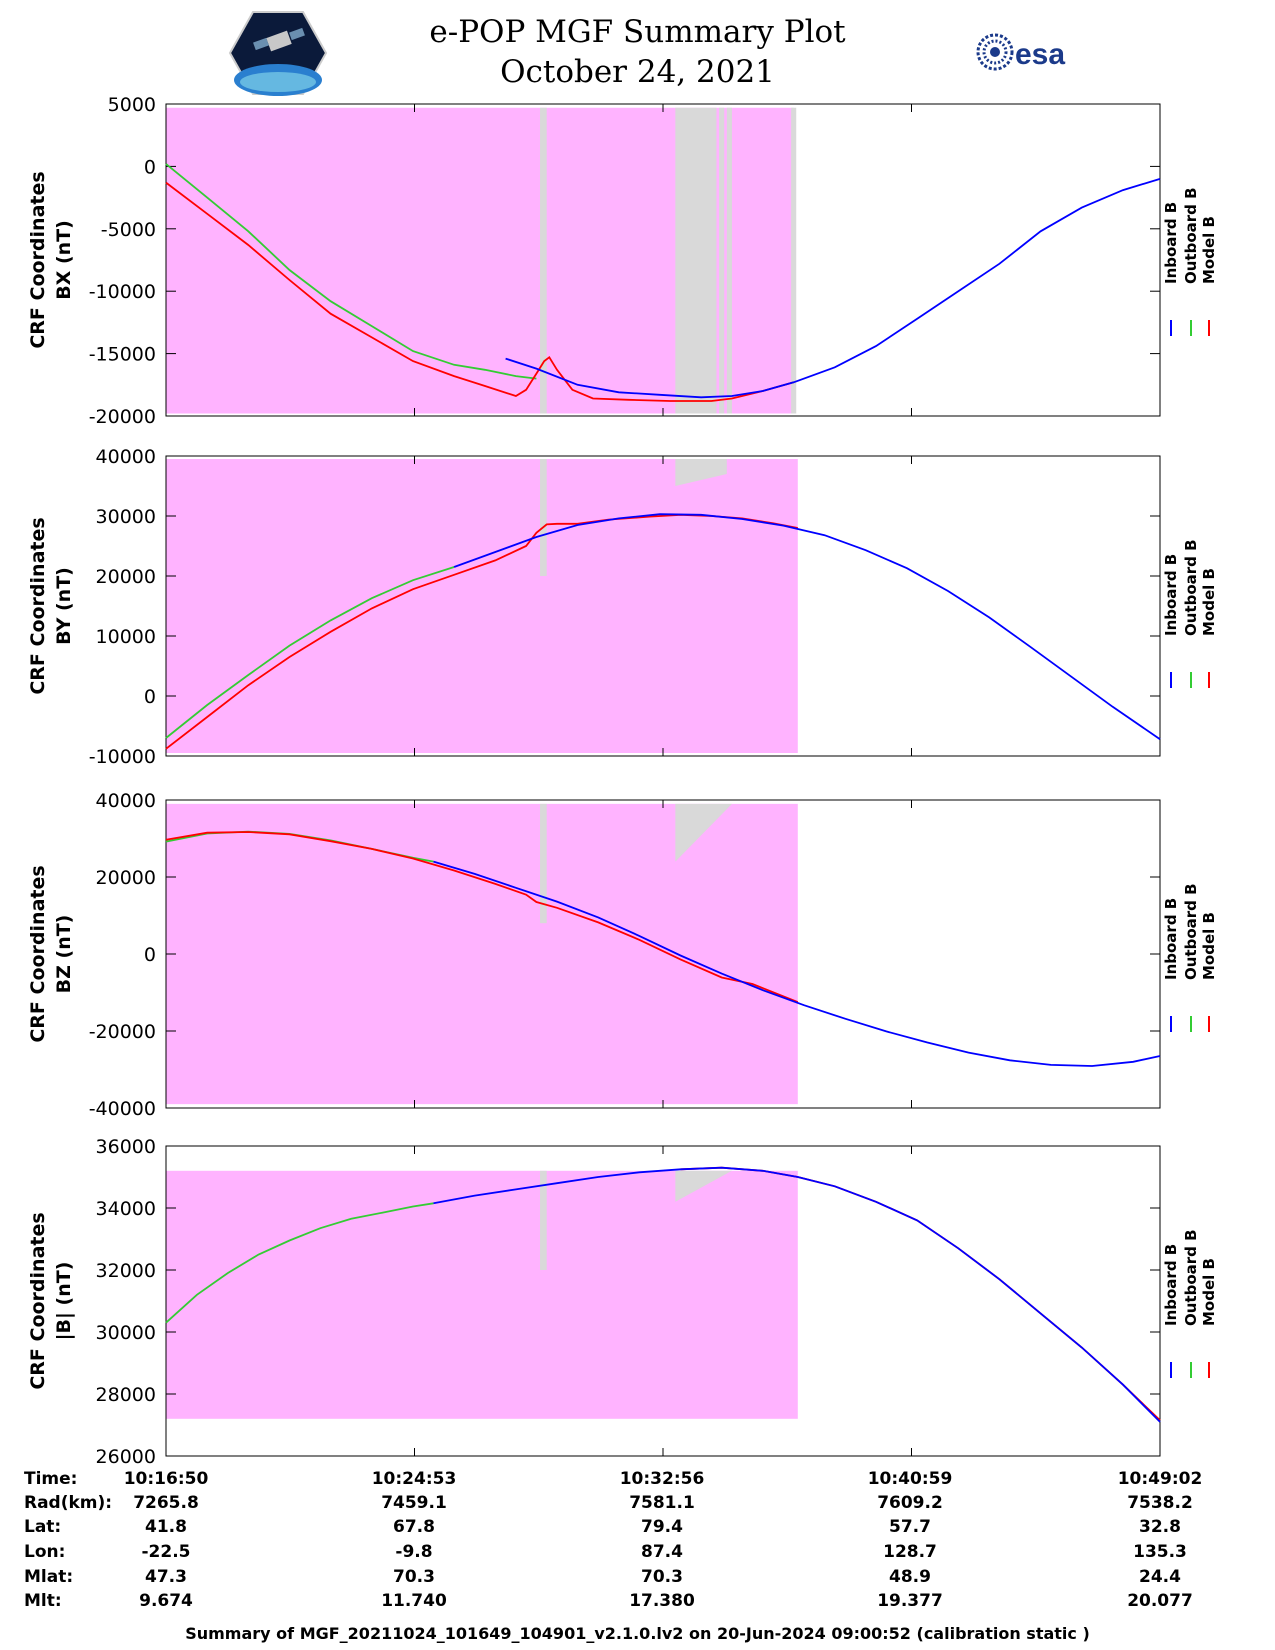 The image size is (1275, 1650). I want to click on esa-logo-icon: esa, so click(1020, 52).